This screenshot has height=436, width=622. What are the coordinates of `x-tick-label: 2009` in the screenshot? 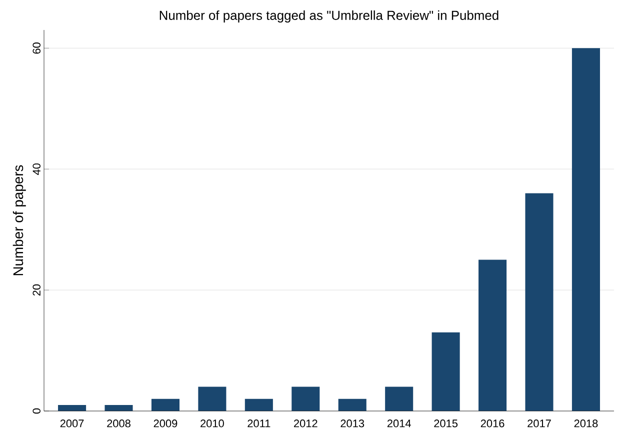 It's located at (166, 424).